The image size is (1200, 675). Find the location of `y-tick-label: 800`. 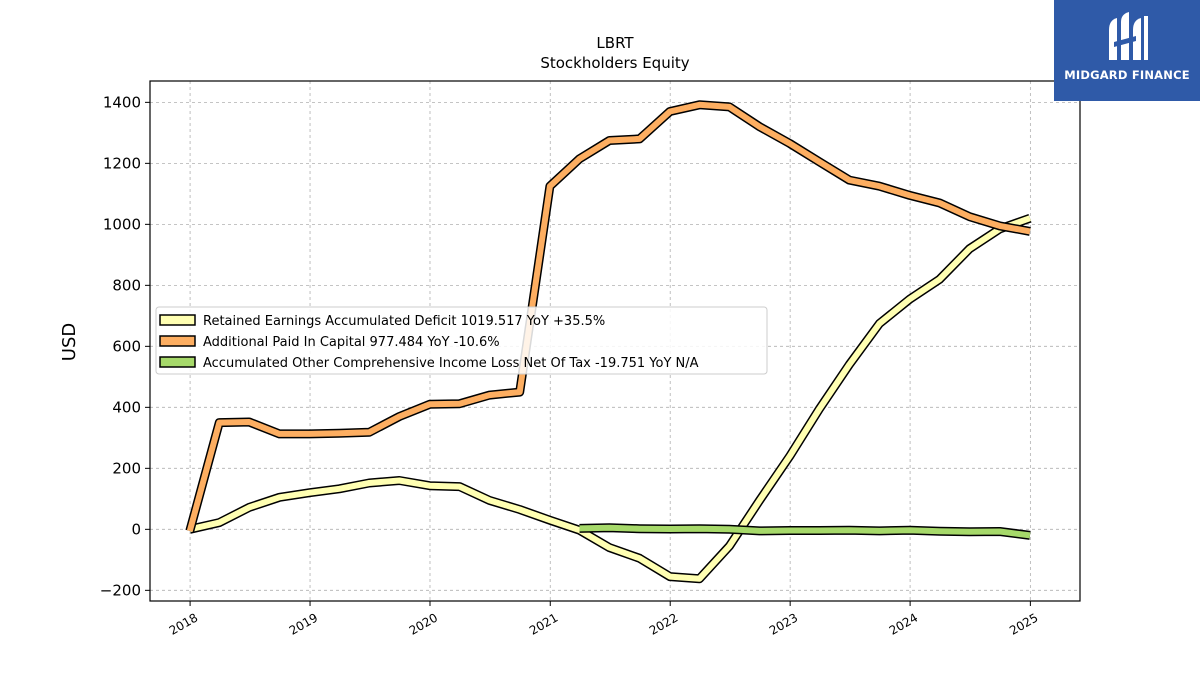

y-tick-label: 800 is located at coordinates (126, 285).